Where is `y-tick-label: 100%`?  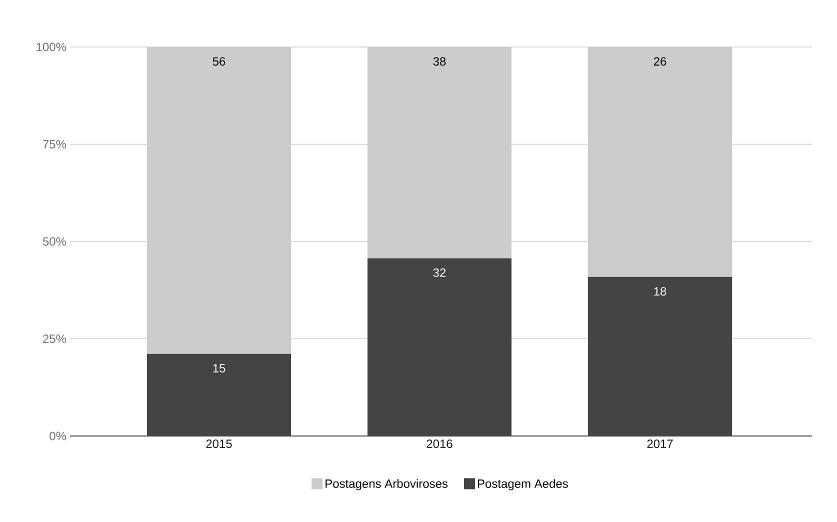
y-tick-label: 100% is located at coordinates (51, 47).